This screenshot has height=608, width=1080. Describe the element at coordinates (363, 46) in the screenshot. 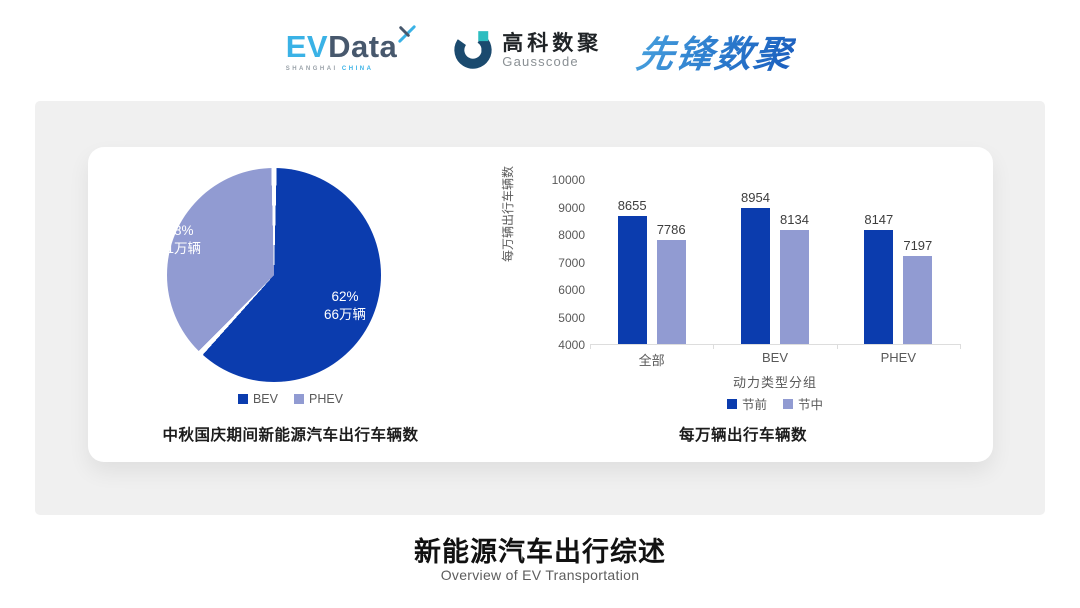

I see `evdata-logo-data: Data` at that location.